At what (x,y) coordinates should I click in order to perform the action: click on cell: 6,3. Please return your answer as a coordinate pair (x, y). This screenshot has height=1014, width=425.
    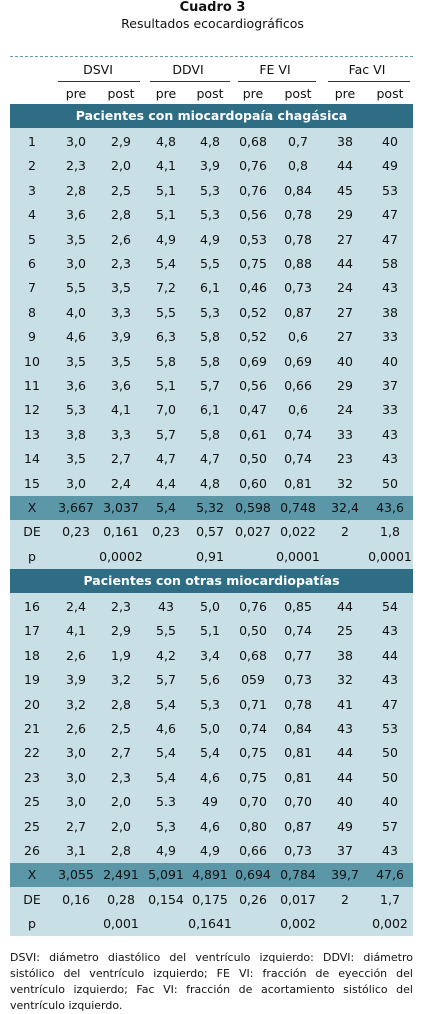
    Looking at the image, I should click on (166, 337).